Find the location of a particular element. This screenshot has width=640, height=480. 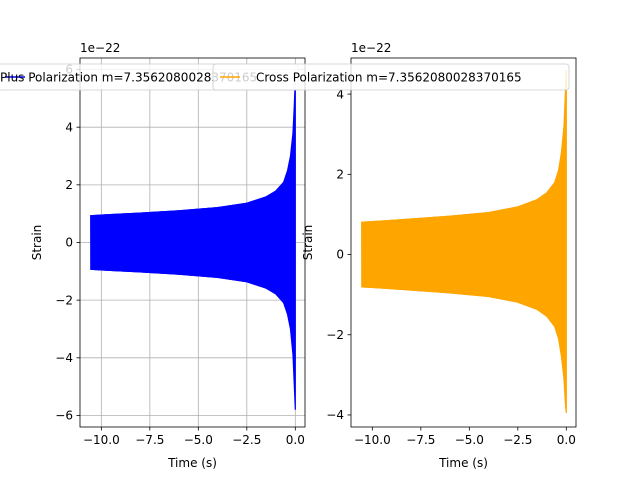

y-tick-label: −6 is located at coordinates (64, 416).